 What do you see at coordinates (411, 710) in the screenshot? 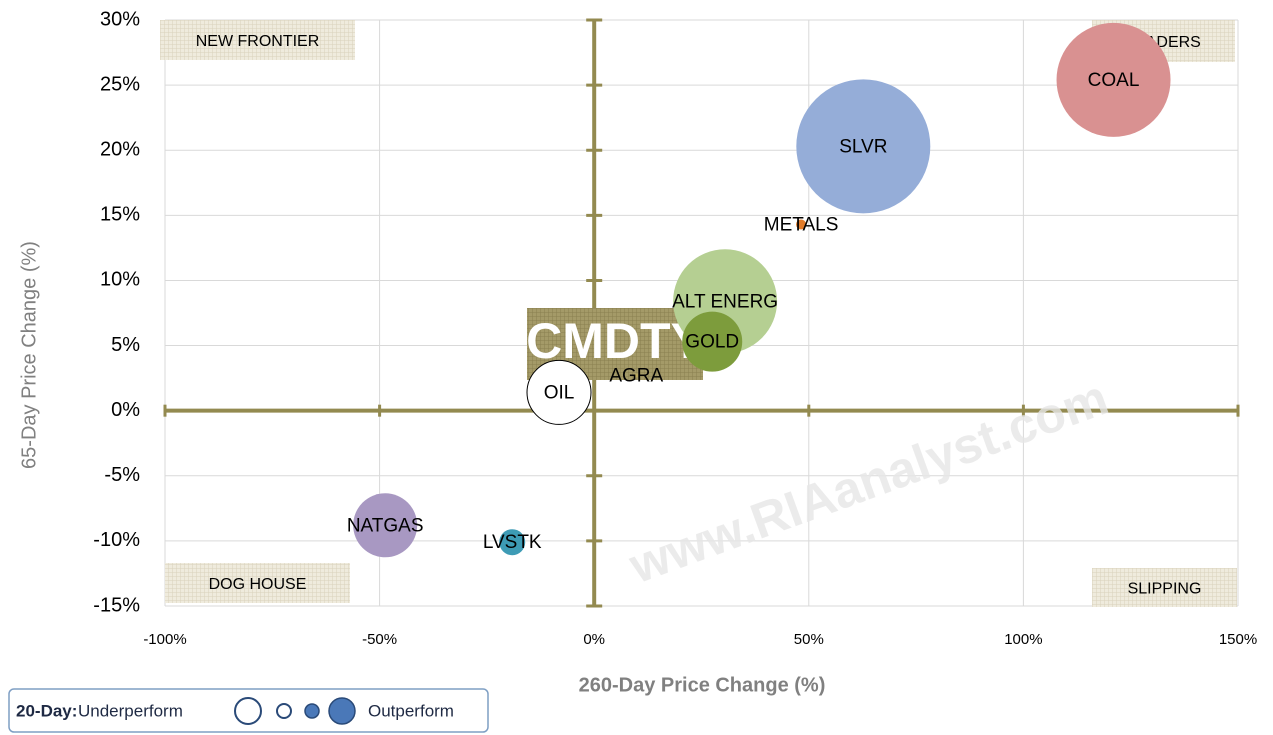
I see `legend-high: Outperform` at bounding box center [411, 710].